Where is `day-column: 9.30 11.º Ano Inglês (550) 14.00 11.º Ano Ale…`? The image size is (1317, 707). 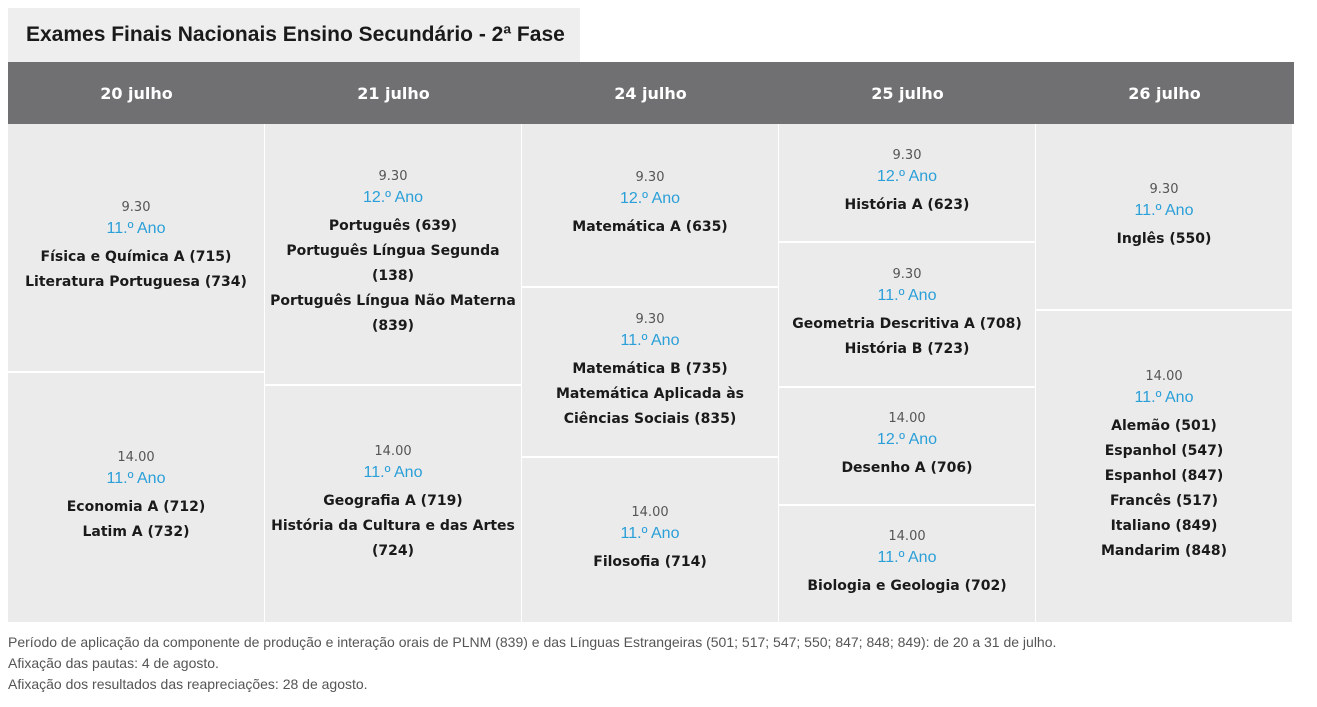 day-column: 9.30 11.º Ano Inglês (550) 14.00 11.º Ano Ale… is located at coordinates (1164, 373).